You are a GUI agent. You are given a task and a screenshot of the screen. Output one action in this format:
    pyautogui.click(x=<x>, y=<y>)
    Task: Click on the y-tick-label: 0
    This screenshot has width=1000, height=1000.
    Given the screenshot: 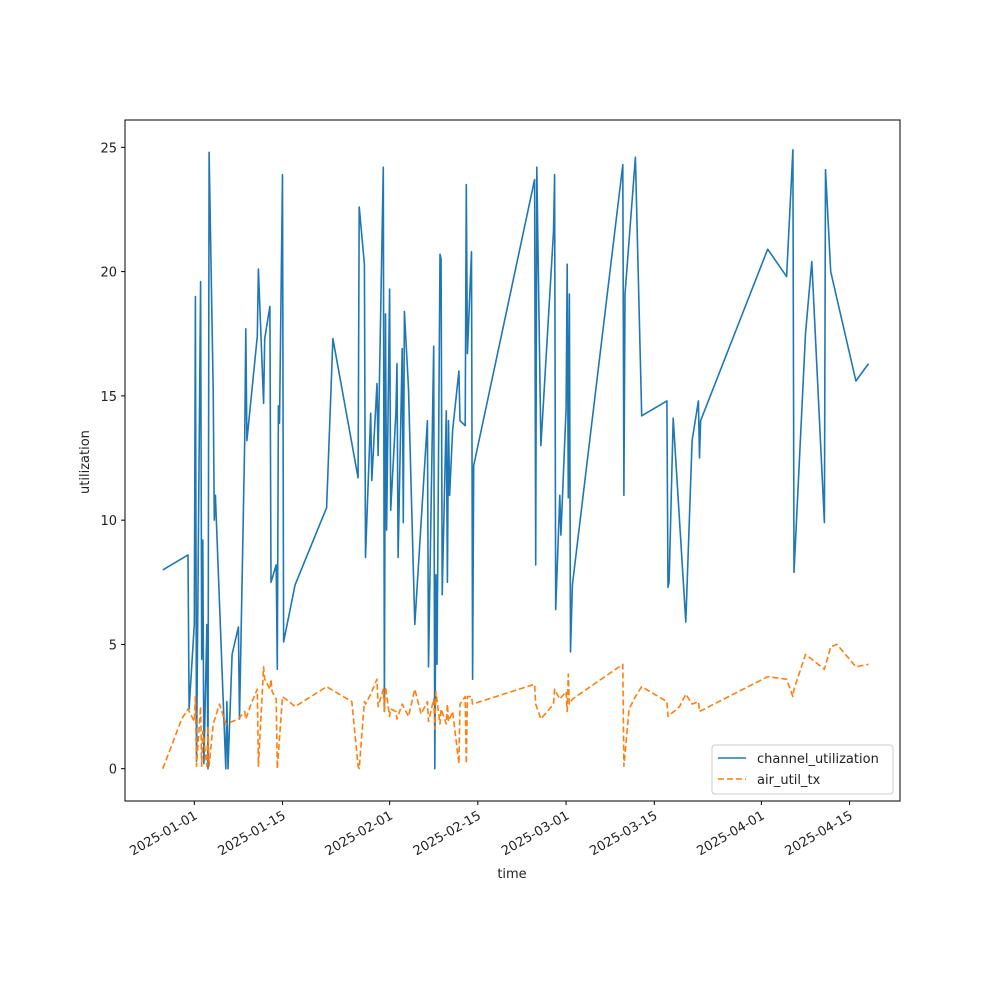 What is the action you would take?
    pyautogui.click(x=113, y=770)
    